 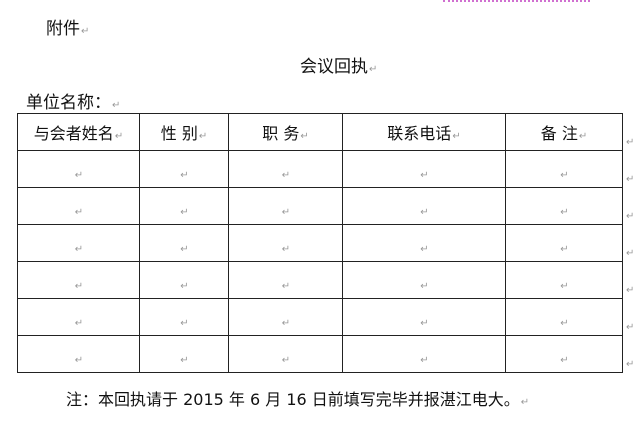 What do you see at coordinates (78, 132) in the screenshot?
I see `header-cell-name: 与会者姓名↵` at bounding box center [78, 132].